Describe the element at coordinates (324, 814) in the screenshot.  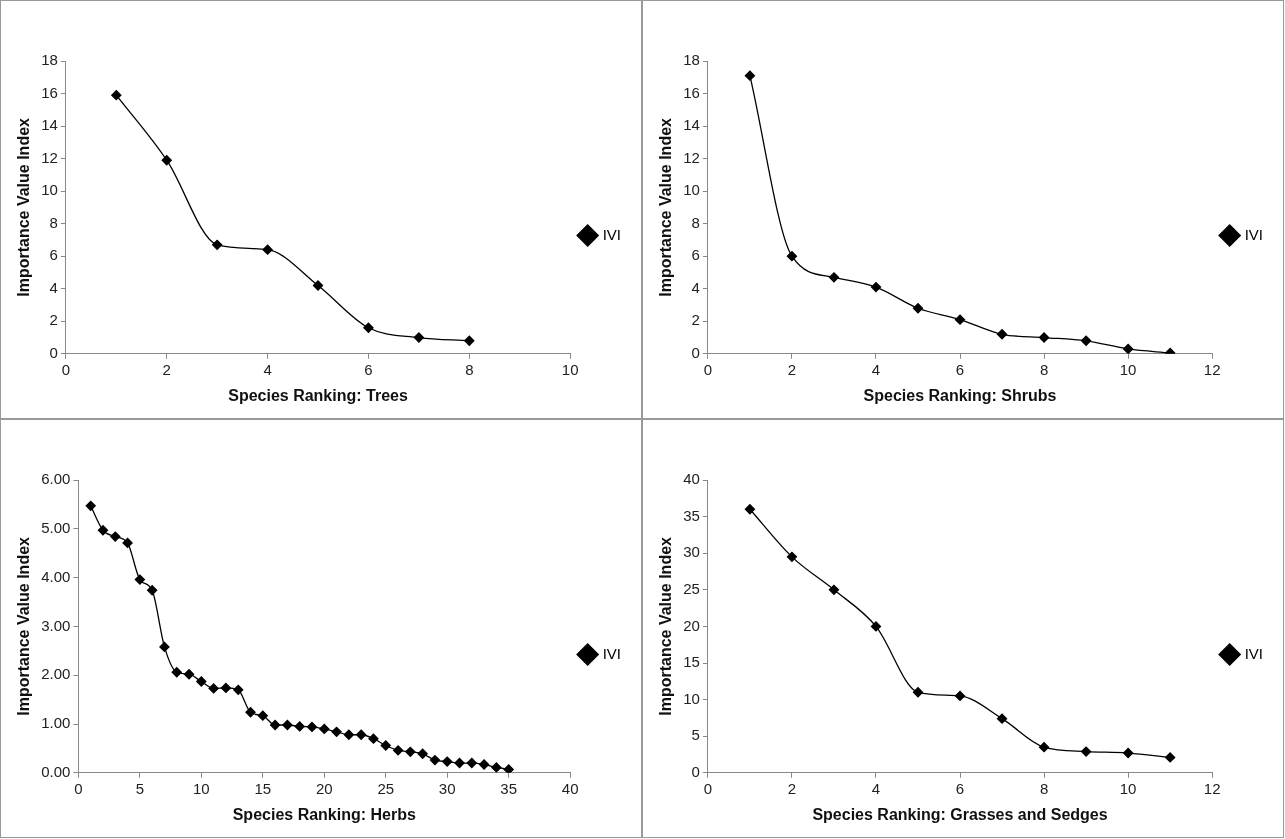
I see `x-axis-title: Species Ranking: Herbs` at that location.